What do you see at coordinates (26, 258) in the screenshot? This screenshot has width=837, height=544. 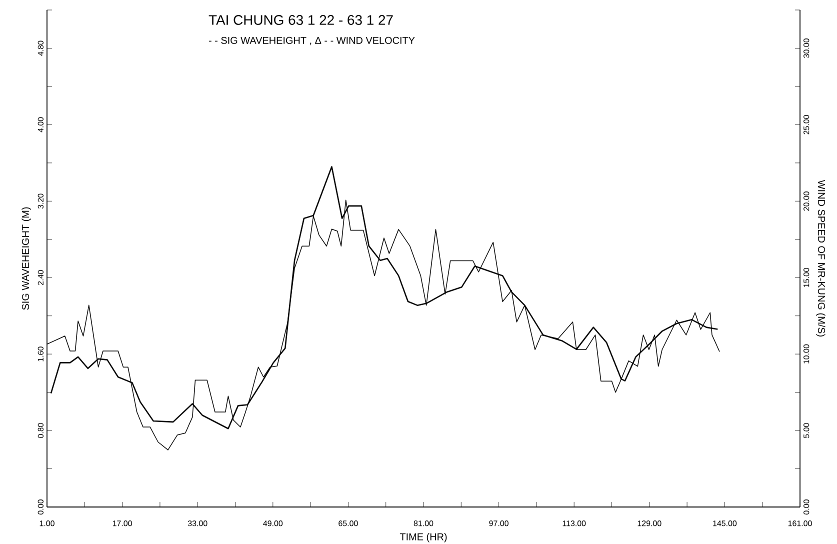 I see `y-axis-title: SIG WAVEHEIGHT (M)` at bounding box center [26, 258].